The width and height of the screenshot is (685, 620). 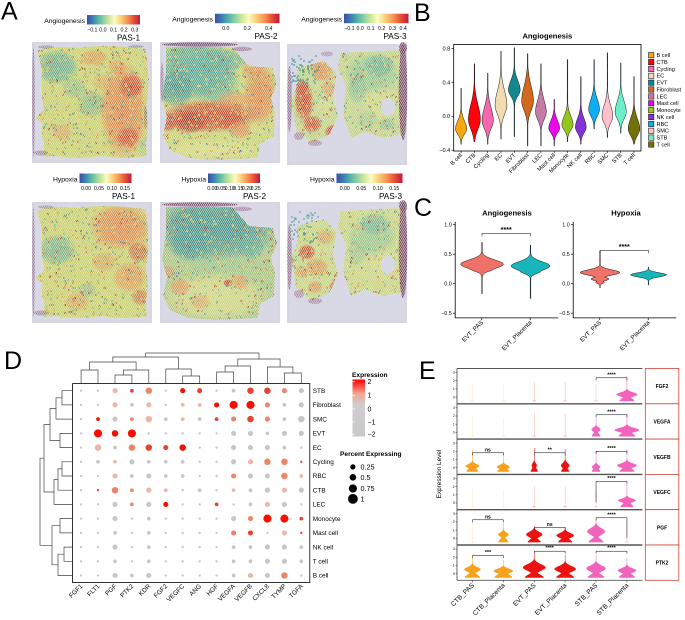 What do you see at coordinates (447, 49) in the screenshot?
I see `svg-text: 0.8` at bounding box center [447, 49].